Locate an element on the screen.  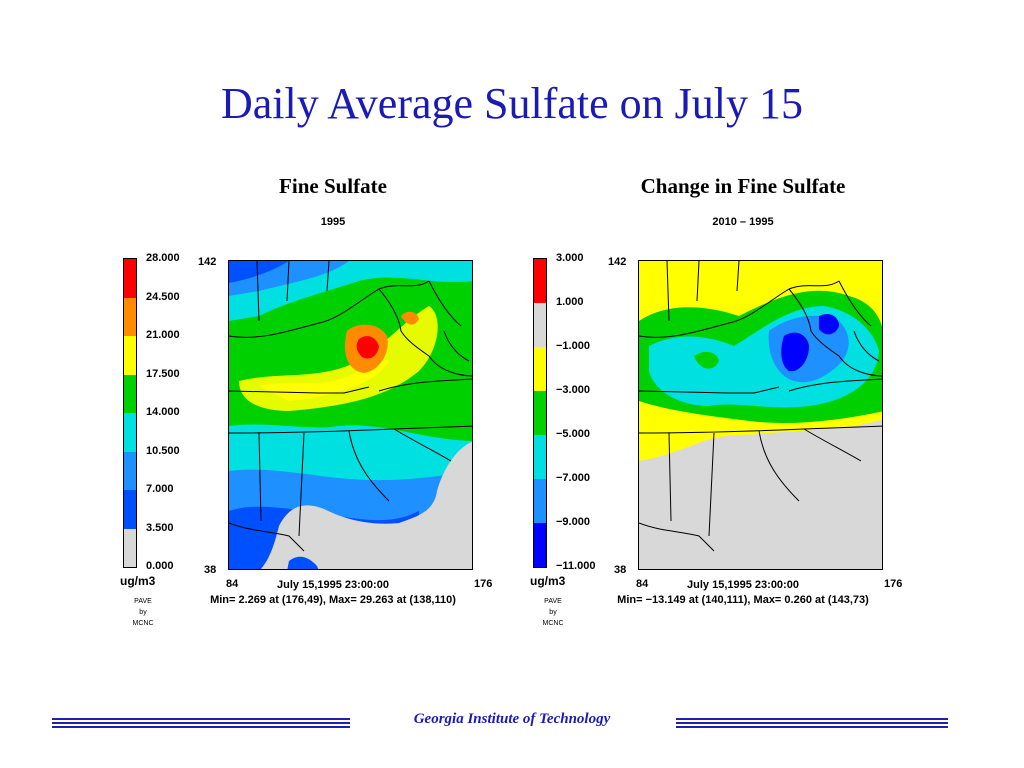
legend-label: −9.000 is located at coordinates (573, 522).